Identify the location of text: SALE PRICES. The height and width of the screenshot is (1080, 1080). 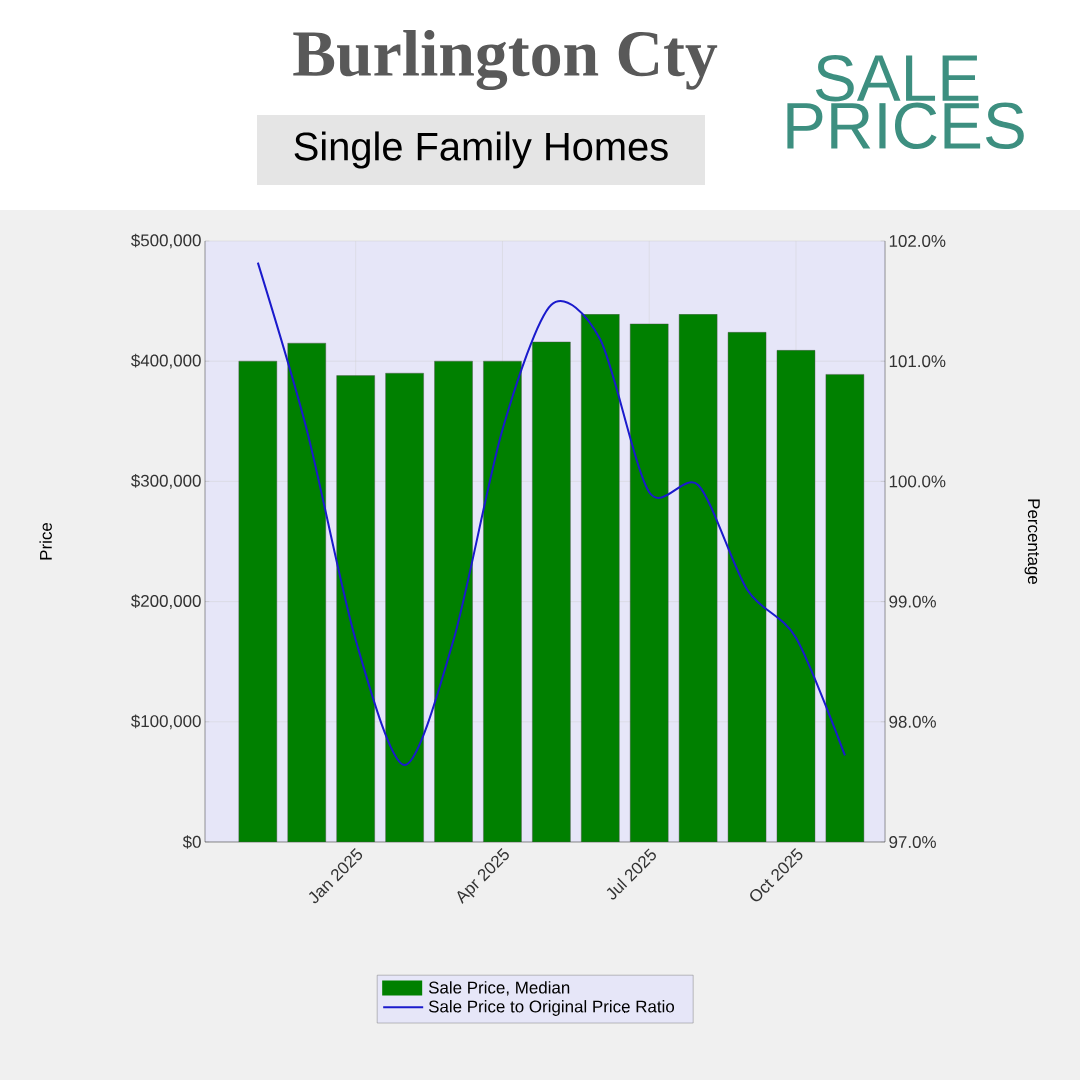
(905, 102).